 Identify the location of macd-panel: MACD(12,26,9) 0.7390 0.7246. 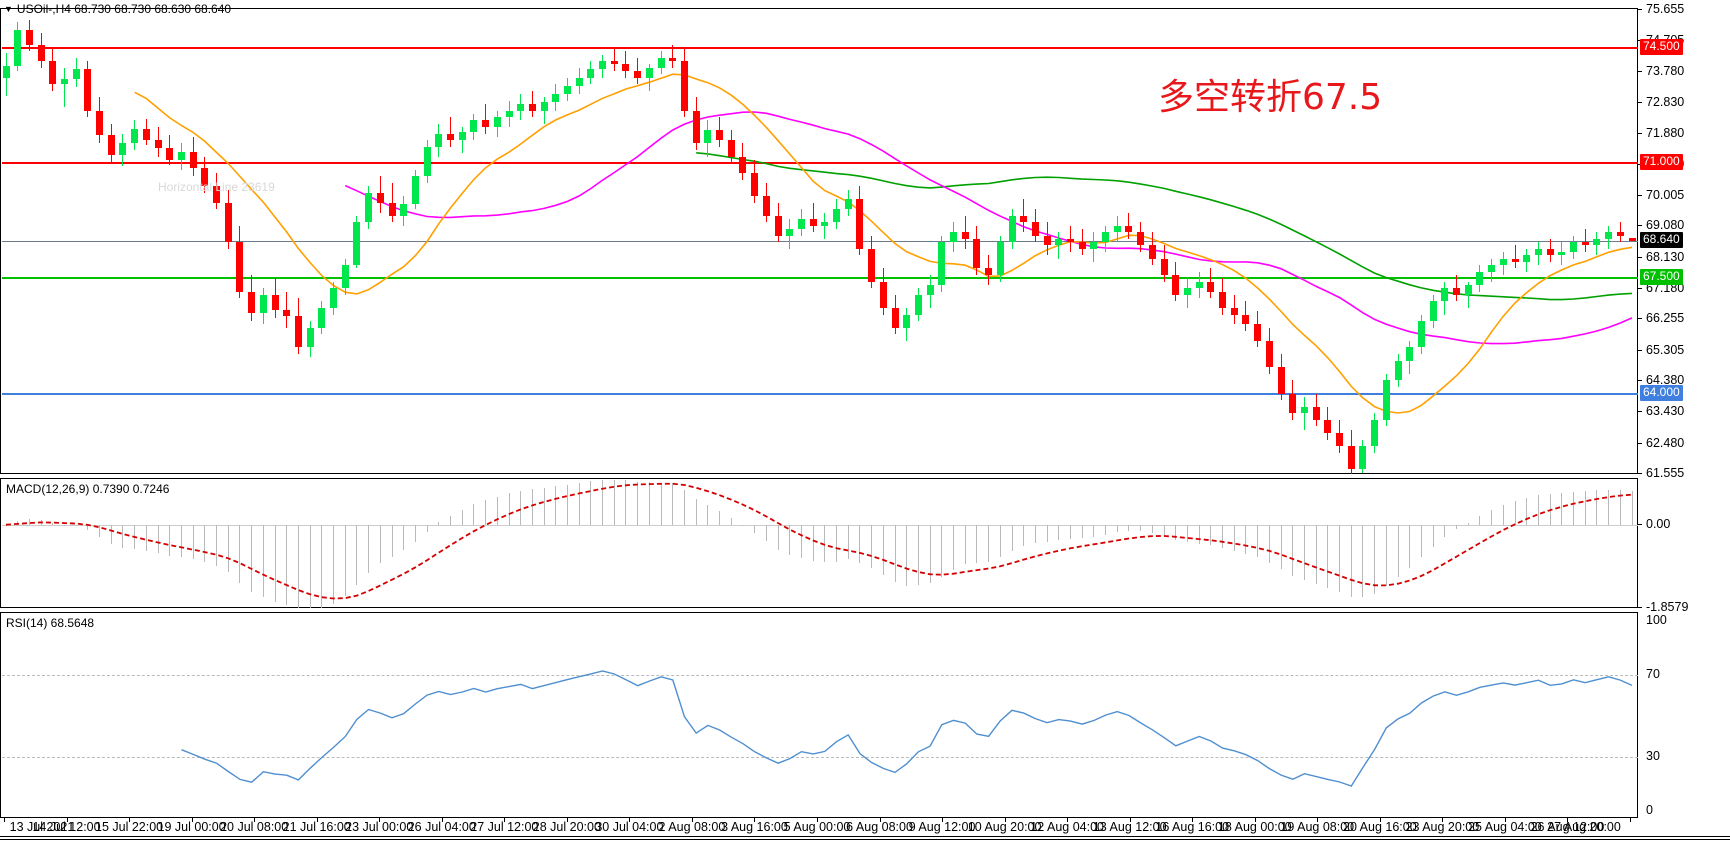
(819, 543).